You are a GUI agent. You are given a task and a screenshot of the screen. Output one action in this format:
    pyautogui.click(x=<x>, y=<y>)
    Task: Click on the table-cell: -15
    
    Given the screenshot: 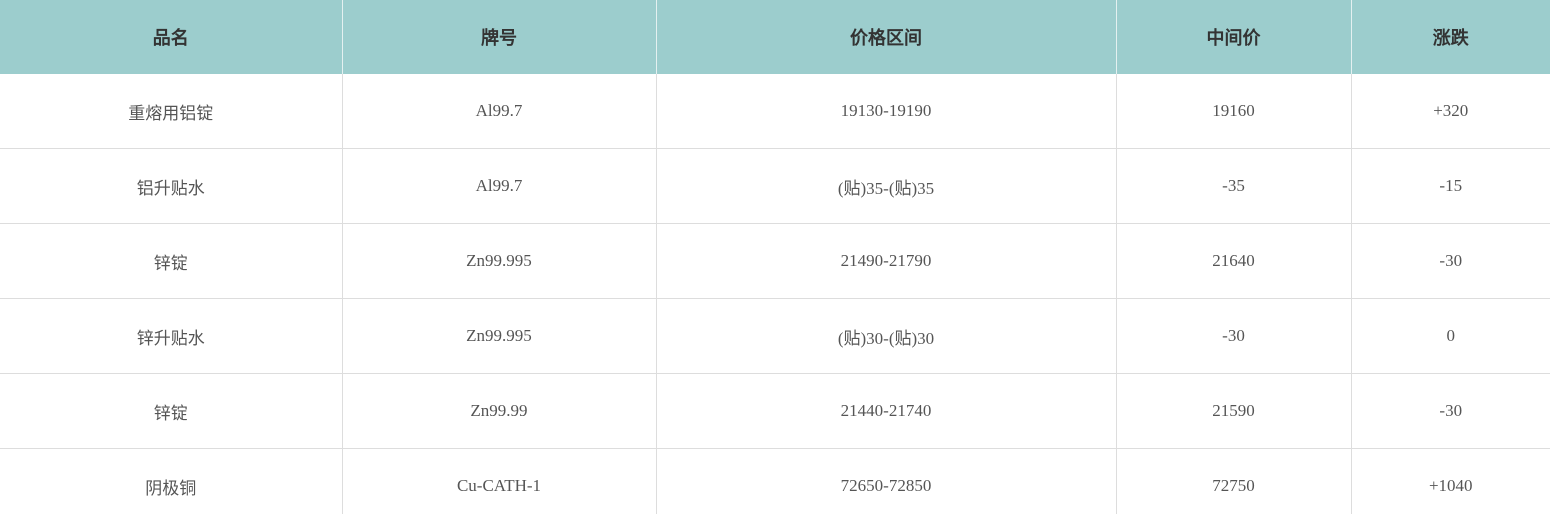 What is the action you would take?
    pyautogui.click(x=1450, y=186)
    